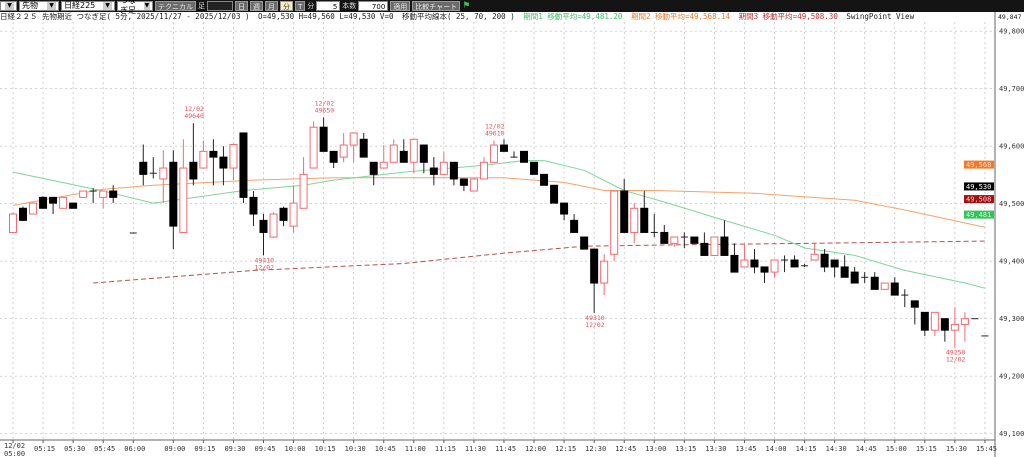 The width and height of the screenshot is (1024, 457). I want to click on y-tick-label: 49,300, so click(1011, 319).